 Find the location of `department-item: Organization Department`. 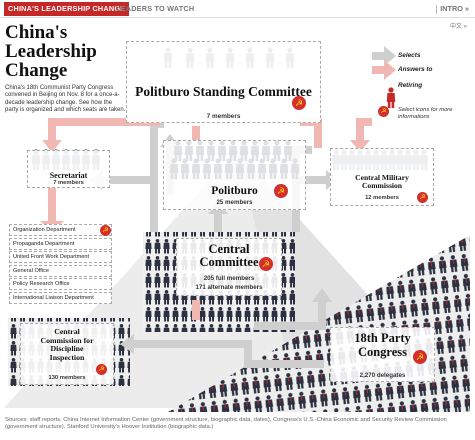

department-item: Organization Department is located at coordinates (60, 230).